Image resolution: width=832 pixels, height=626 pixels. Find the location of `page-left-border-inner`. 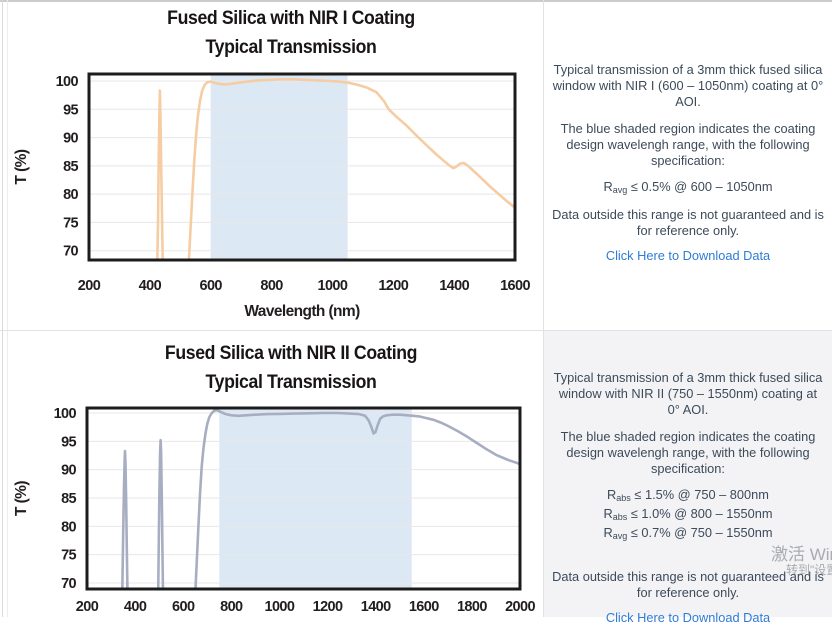

page-left-border-inner is located at coordinates (7, 308).